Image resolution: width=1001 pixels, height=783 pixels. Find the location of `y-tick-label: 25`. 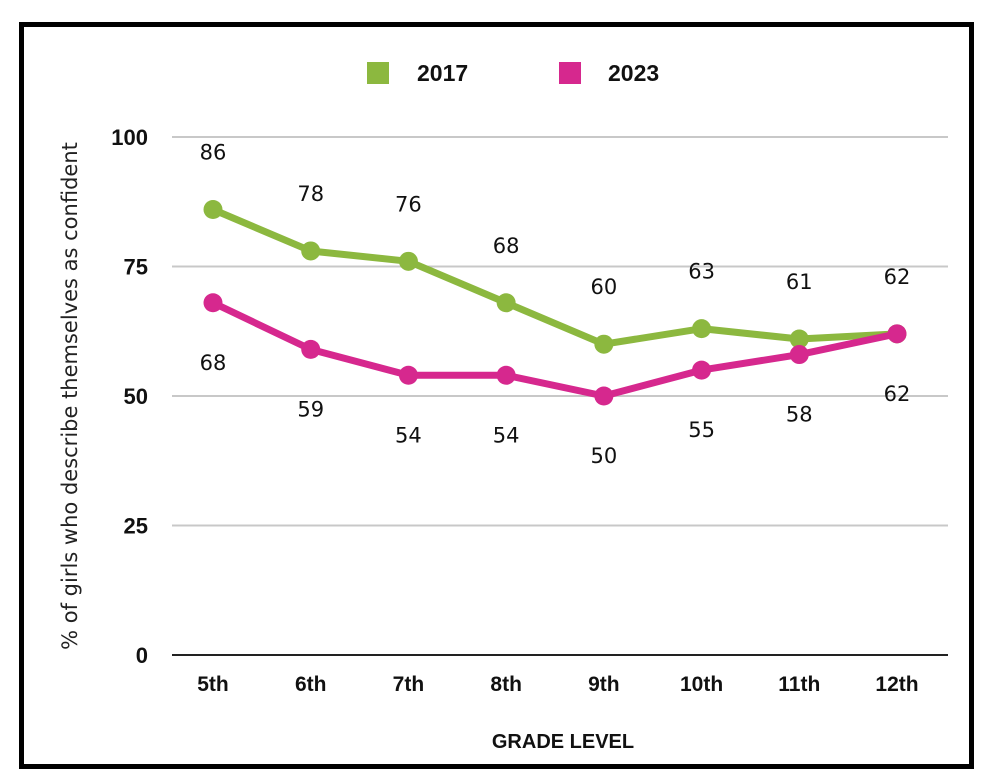

y-tick-label: 25 is located at coordinates (136, 526).